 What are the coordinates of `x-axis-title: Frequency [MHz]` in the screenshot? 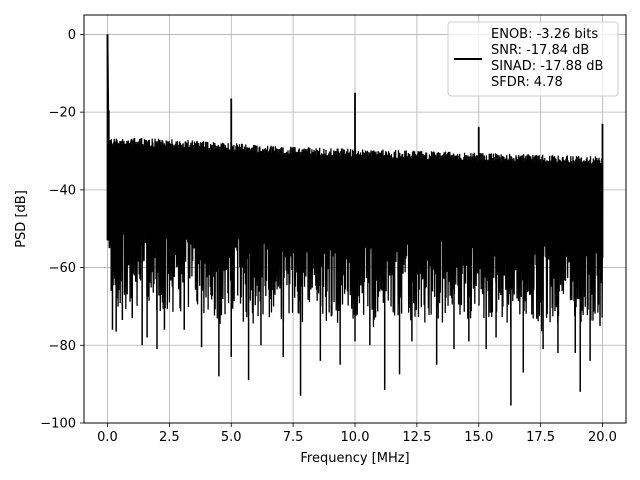 It's located at (354, 458).